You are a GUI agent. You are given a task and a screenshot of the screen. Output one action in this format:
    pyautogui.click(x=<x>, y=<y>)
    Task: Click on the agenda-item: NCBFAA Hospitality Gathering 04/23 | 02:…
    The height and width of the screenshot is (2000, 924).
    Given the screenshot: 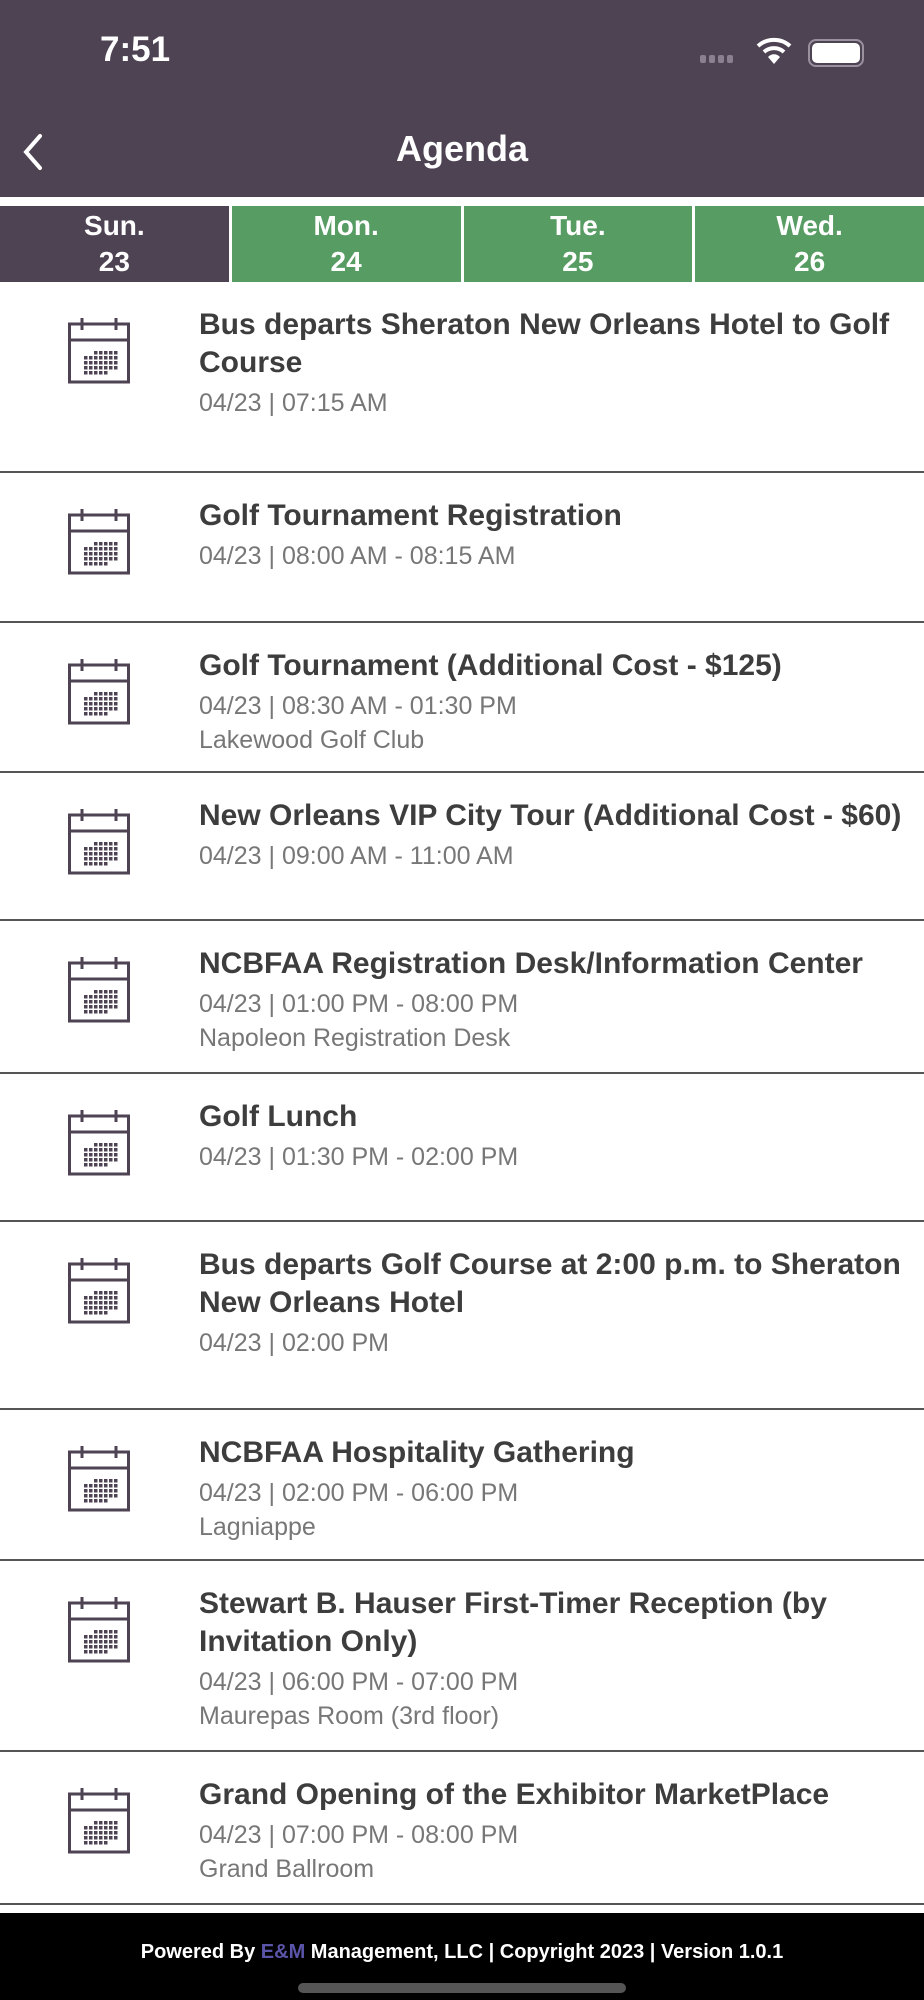 What is the action you would take?
    pyautogui.click(x=462, y=1485)
    